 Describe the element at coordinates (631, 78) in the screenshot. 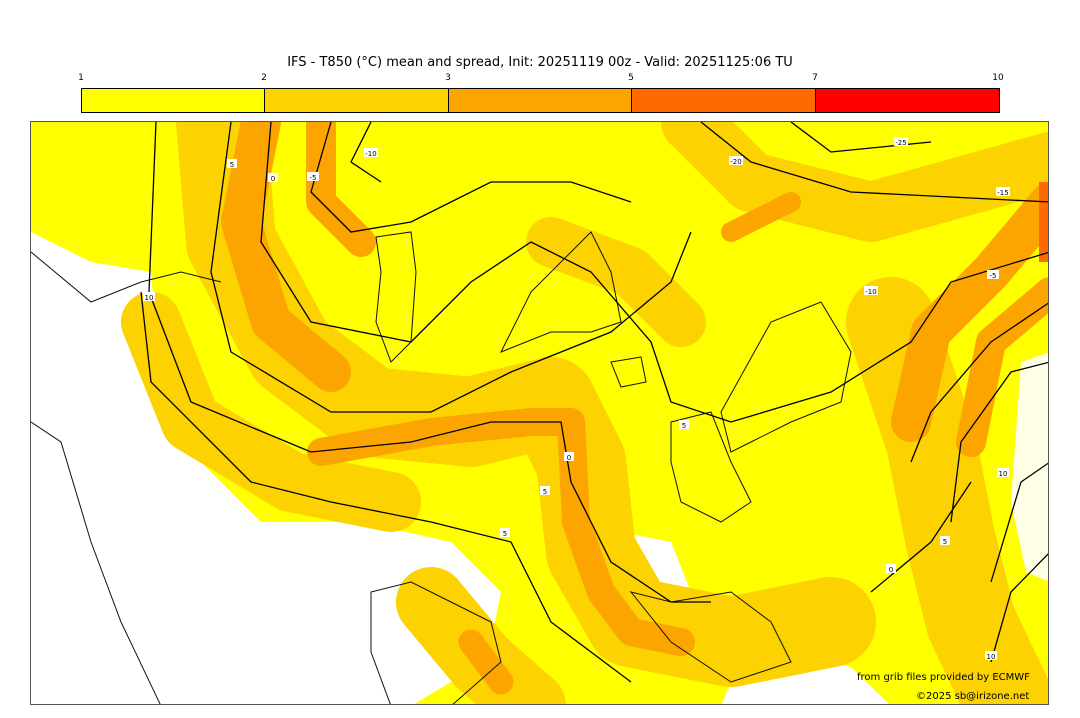

I see `colorbar-tick: 5` at that location.